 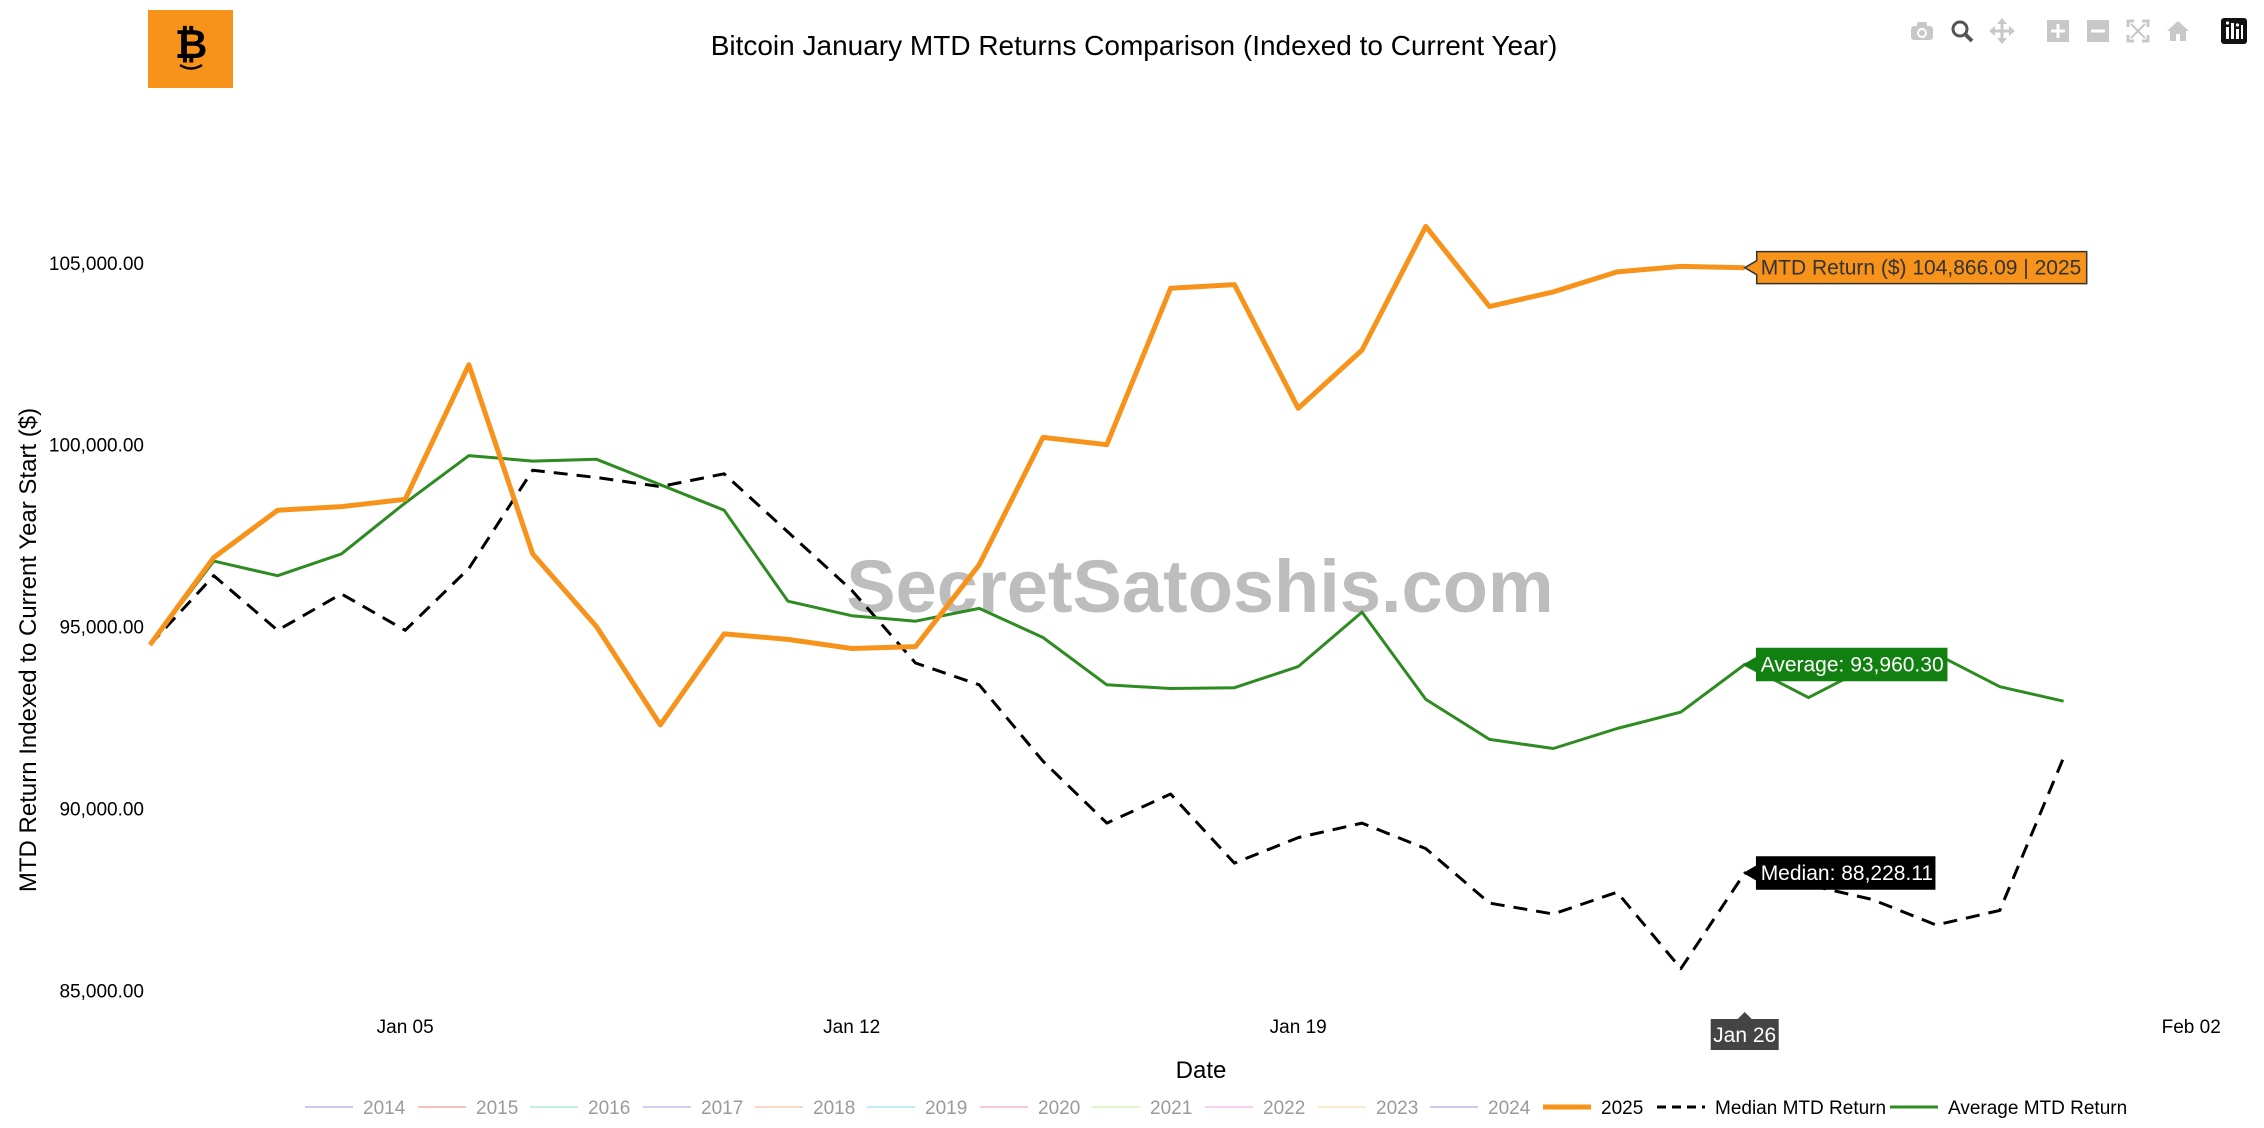 I want to click on y-tick-label: 105,000.00, so click(x=96, y=264).